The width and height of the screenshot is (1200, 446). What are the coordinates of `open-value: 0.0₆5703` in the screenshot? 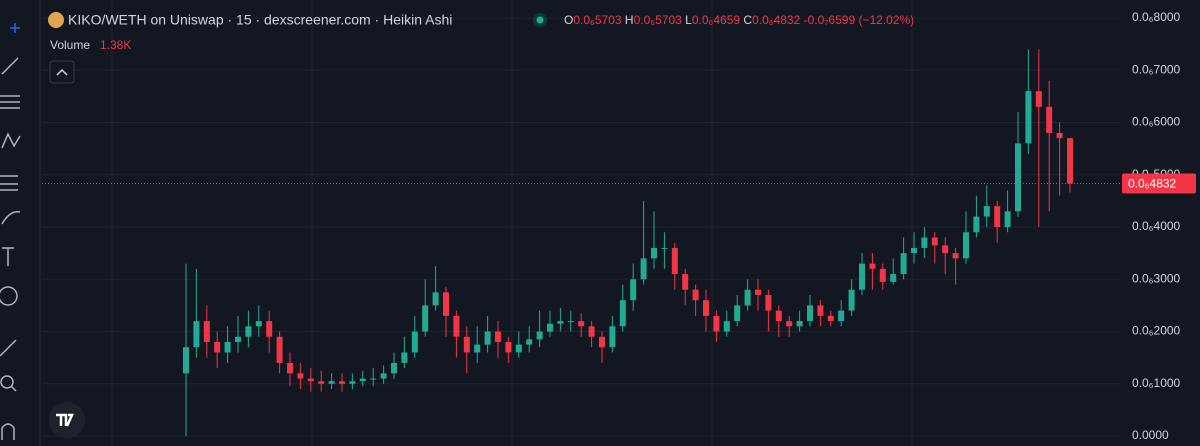 It's located at (597, 20).